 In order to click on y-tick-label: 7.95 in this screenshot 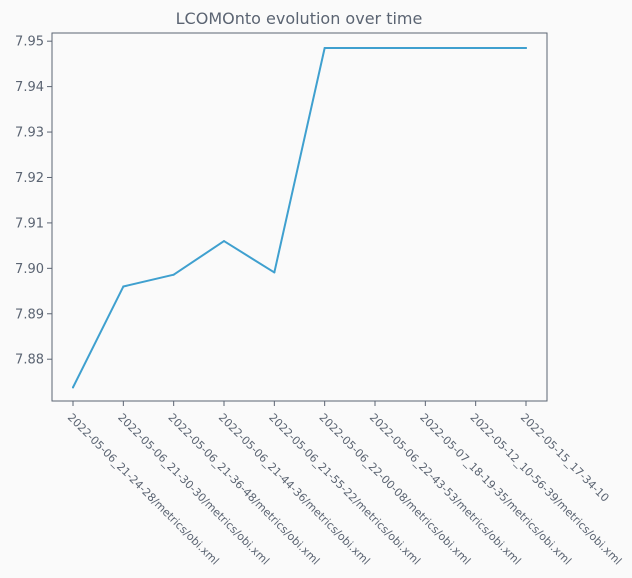, I will do `click(29, 42)`.